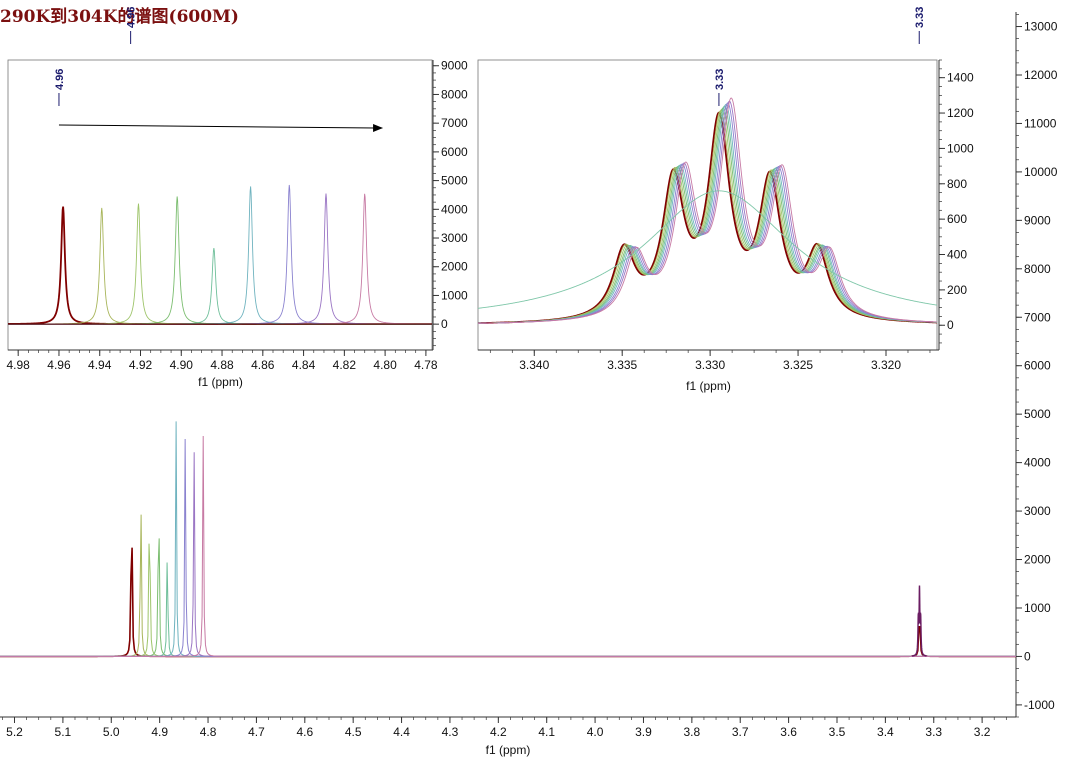  I want to click on overview-peak-label: 3.33, so click(920, 17).